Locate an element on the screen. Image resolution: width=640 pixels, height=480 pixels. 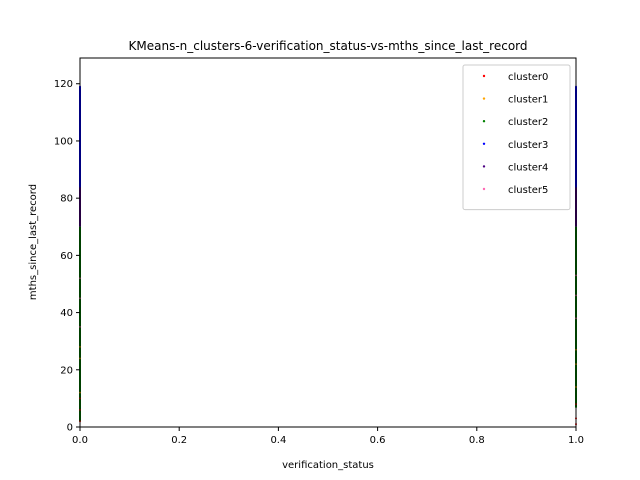
x-axis-label: verification_status is located at coordinates (328, 465).